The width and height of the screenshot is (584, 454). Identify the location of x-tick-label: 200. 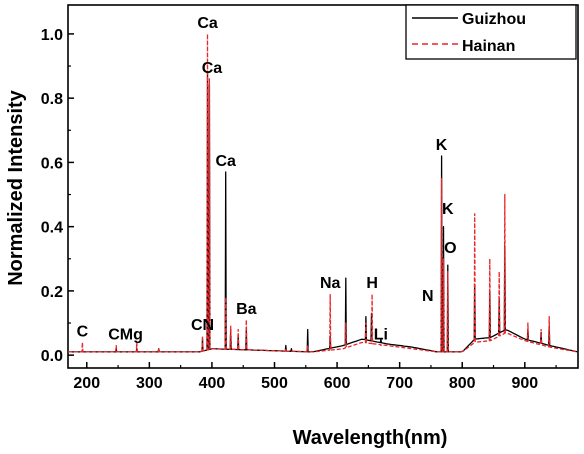
(86, 383).